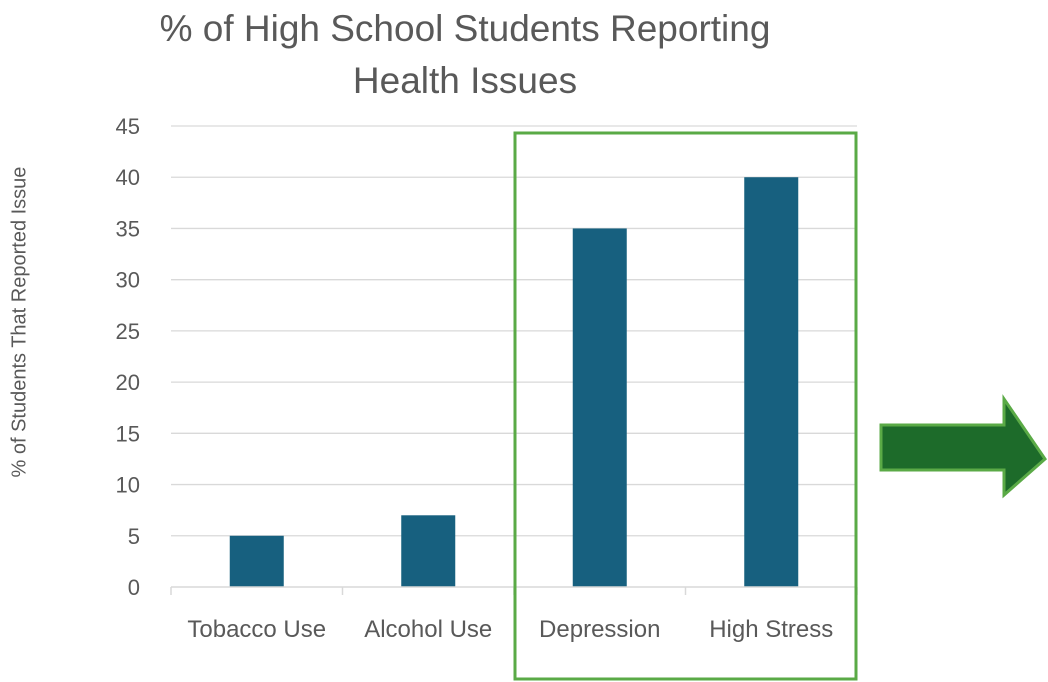  Describe the element at coordinates (963, 446) in the screenshot. I see `right-arrow-icon` at that location.